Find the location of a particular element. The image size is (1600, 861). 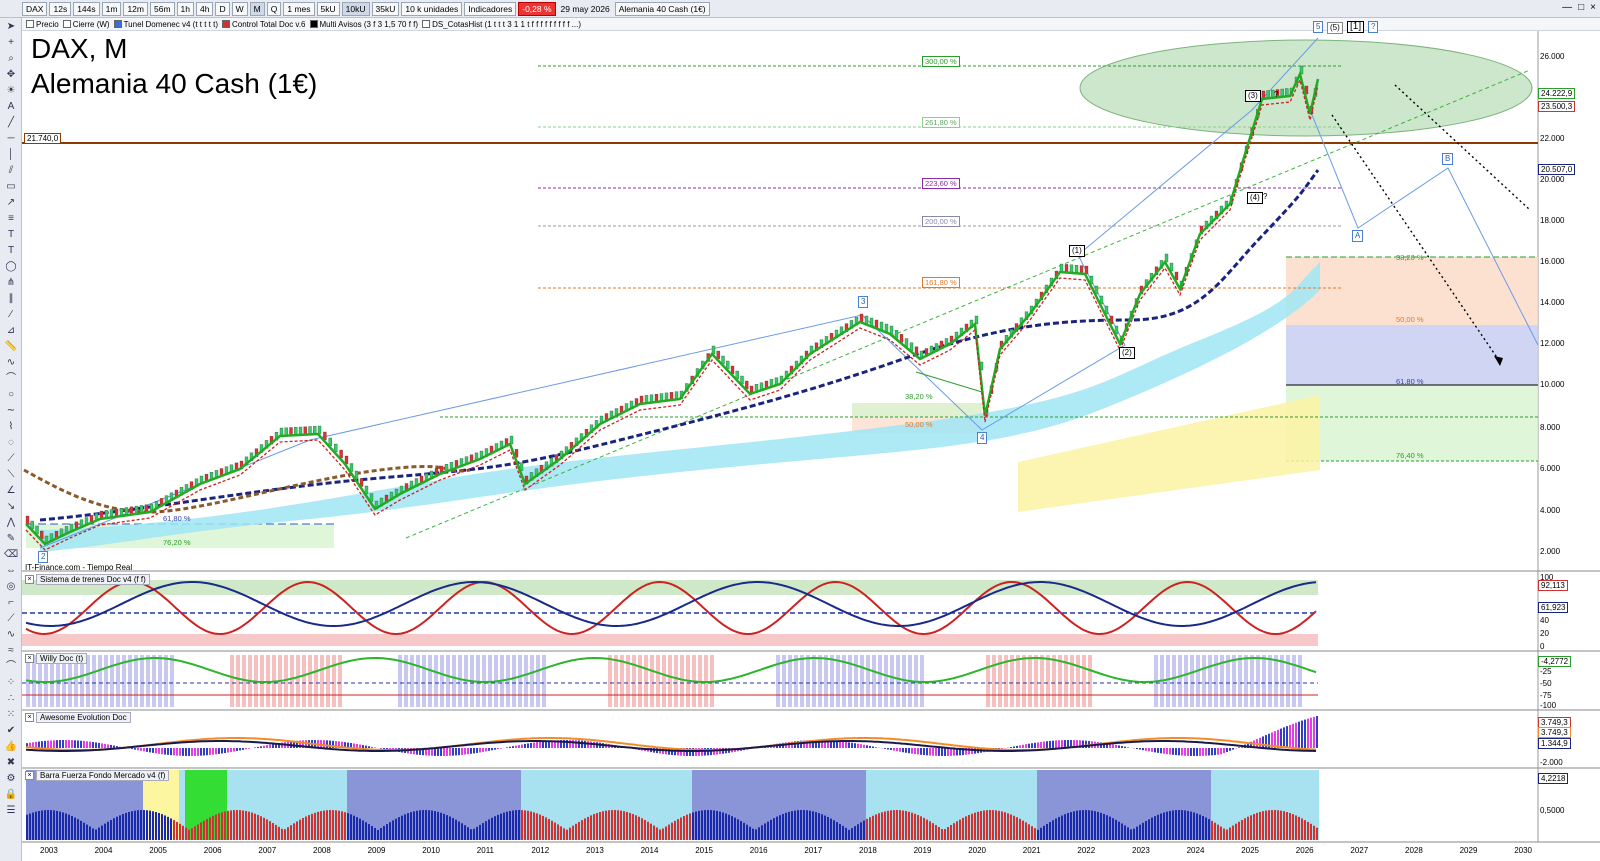

sine-icon: ∼ is located at coordinates (11, 410).